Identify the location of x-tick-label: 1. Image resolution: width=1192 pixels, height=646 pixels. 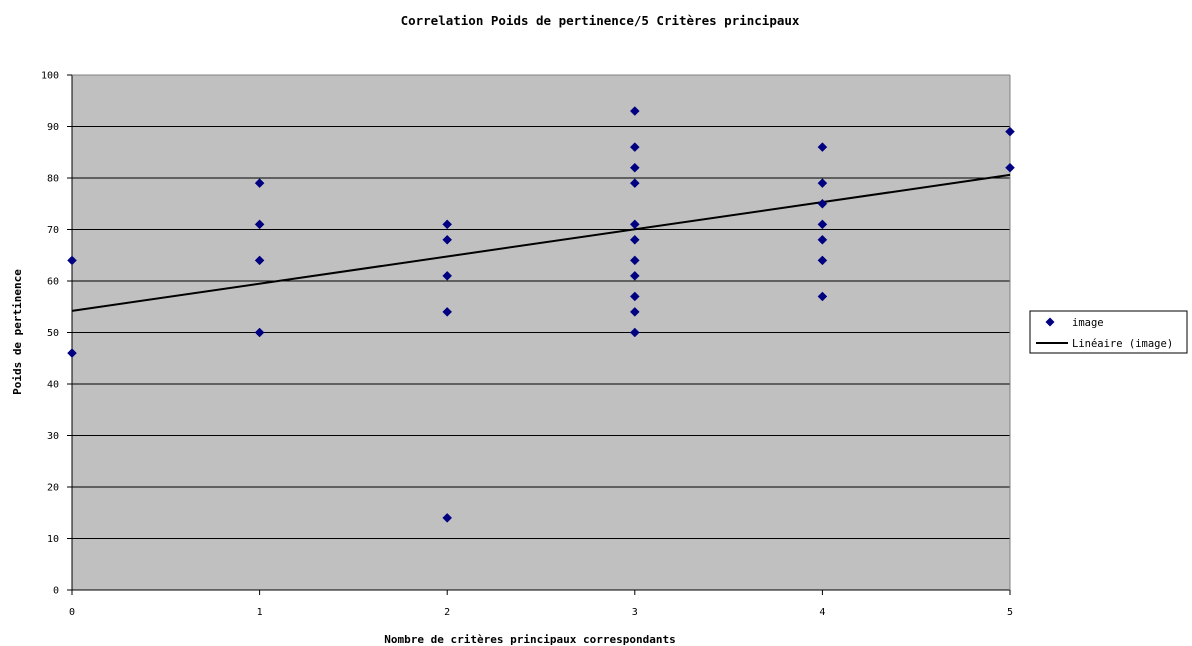
(260, 612).